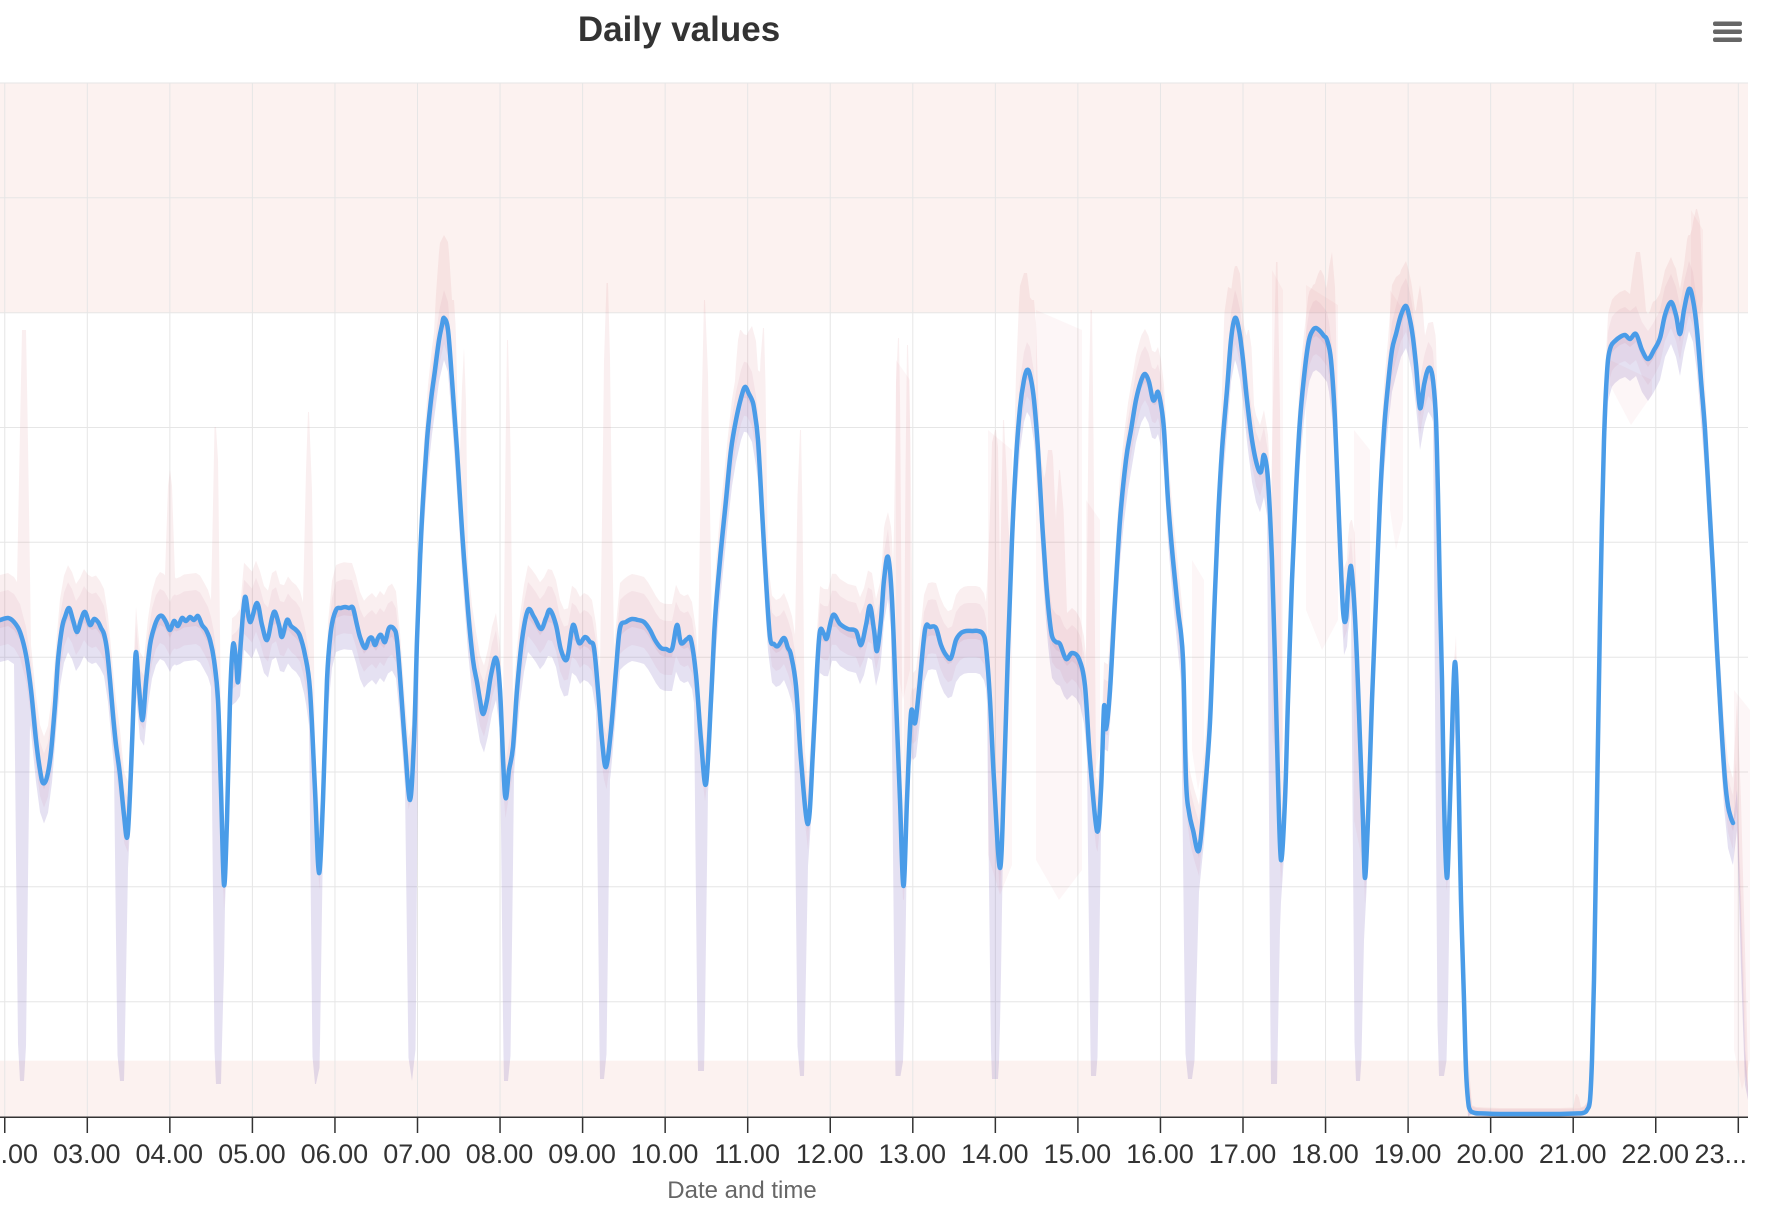  What do you see at coordinates (1325, 1154) in the screenshot?
I see `svg-text: 18.00` at bounding box center [1325, 1154].